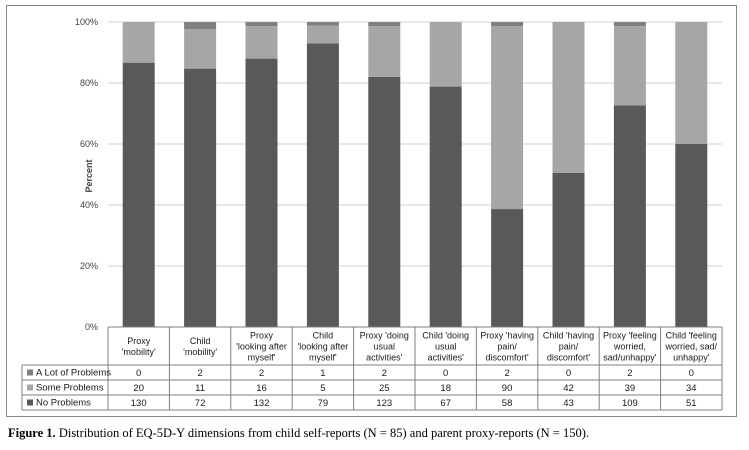 The width and height of the screenshot is (749, 450). I want to click on category-label: Child'looking after myself', so click(323, 347).